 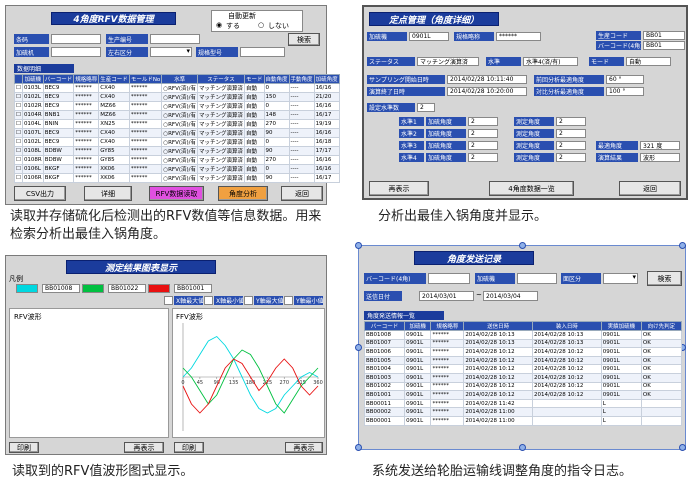 What do you see at coordinates (625, 79) in the screenshot?
I see `field-value: 60 °` at bounding box center [625, 79].